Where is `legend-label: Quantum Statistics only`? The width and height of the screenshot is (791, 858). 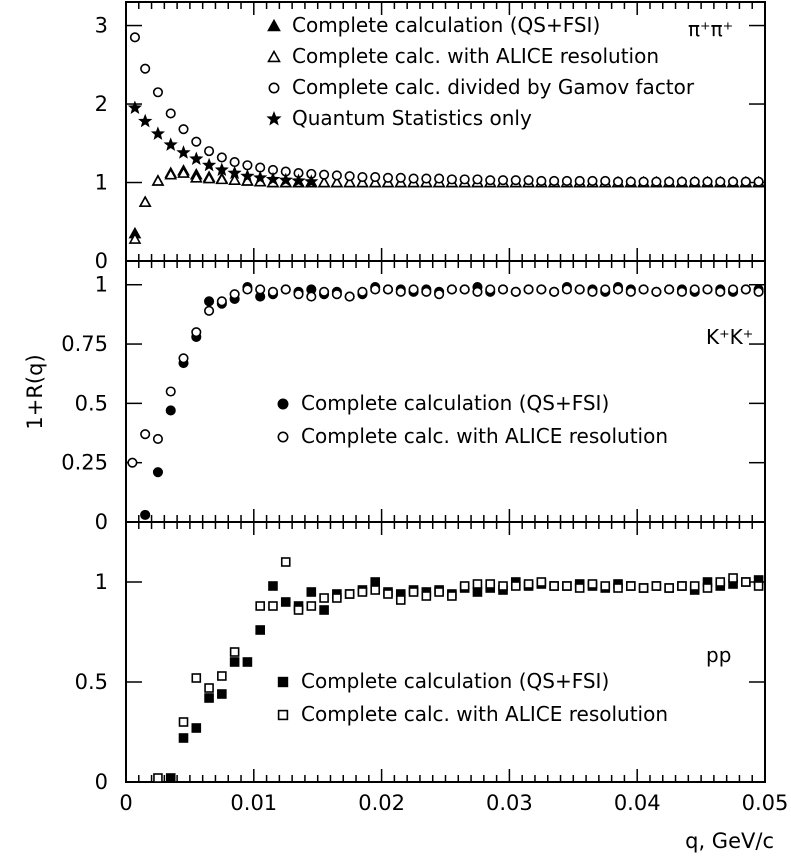 legend-label: Quantum Statistics only is located at coordinates (412, 118).